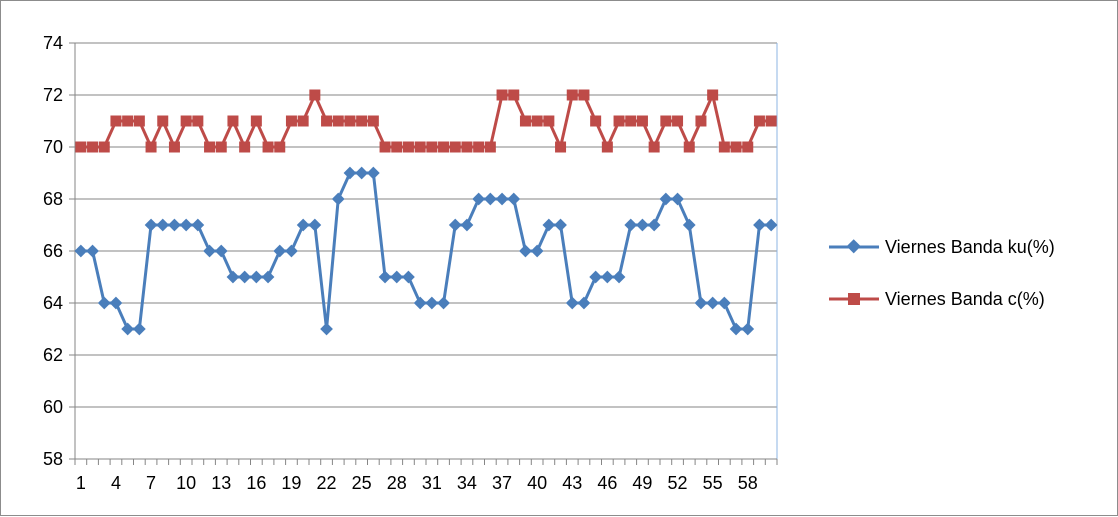 The image size is (1118, 517). What do you see at coordinates (362, 483) in the screenshot?
I see `x-tick-label: 25` at bounding box center [362, 483].